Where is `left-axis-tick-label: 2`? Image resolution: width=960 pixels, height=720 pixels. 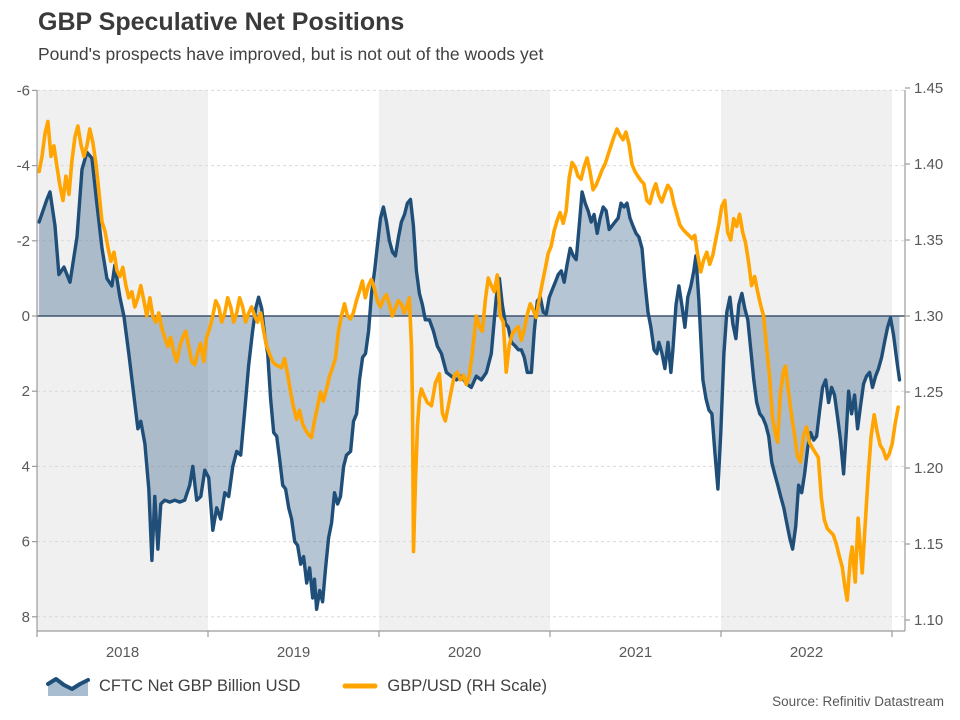 left-axis-tick-label: 2 is located at coordinates (26, 391).